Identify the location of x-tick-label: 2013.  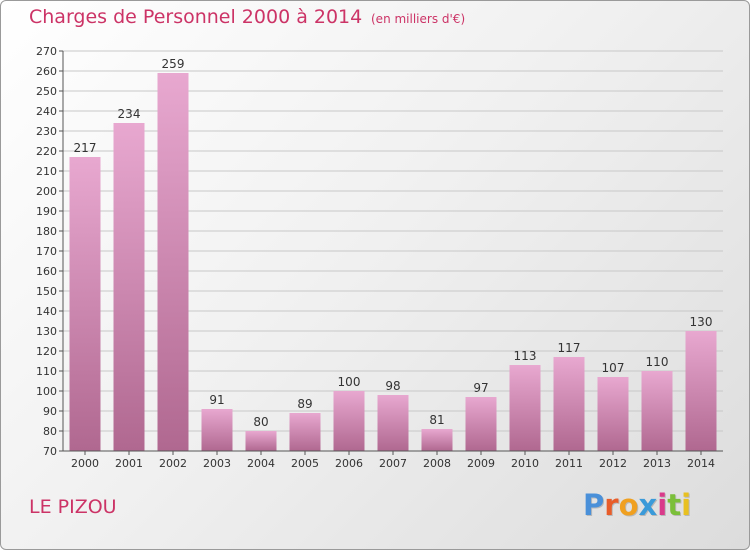
(657, 463).